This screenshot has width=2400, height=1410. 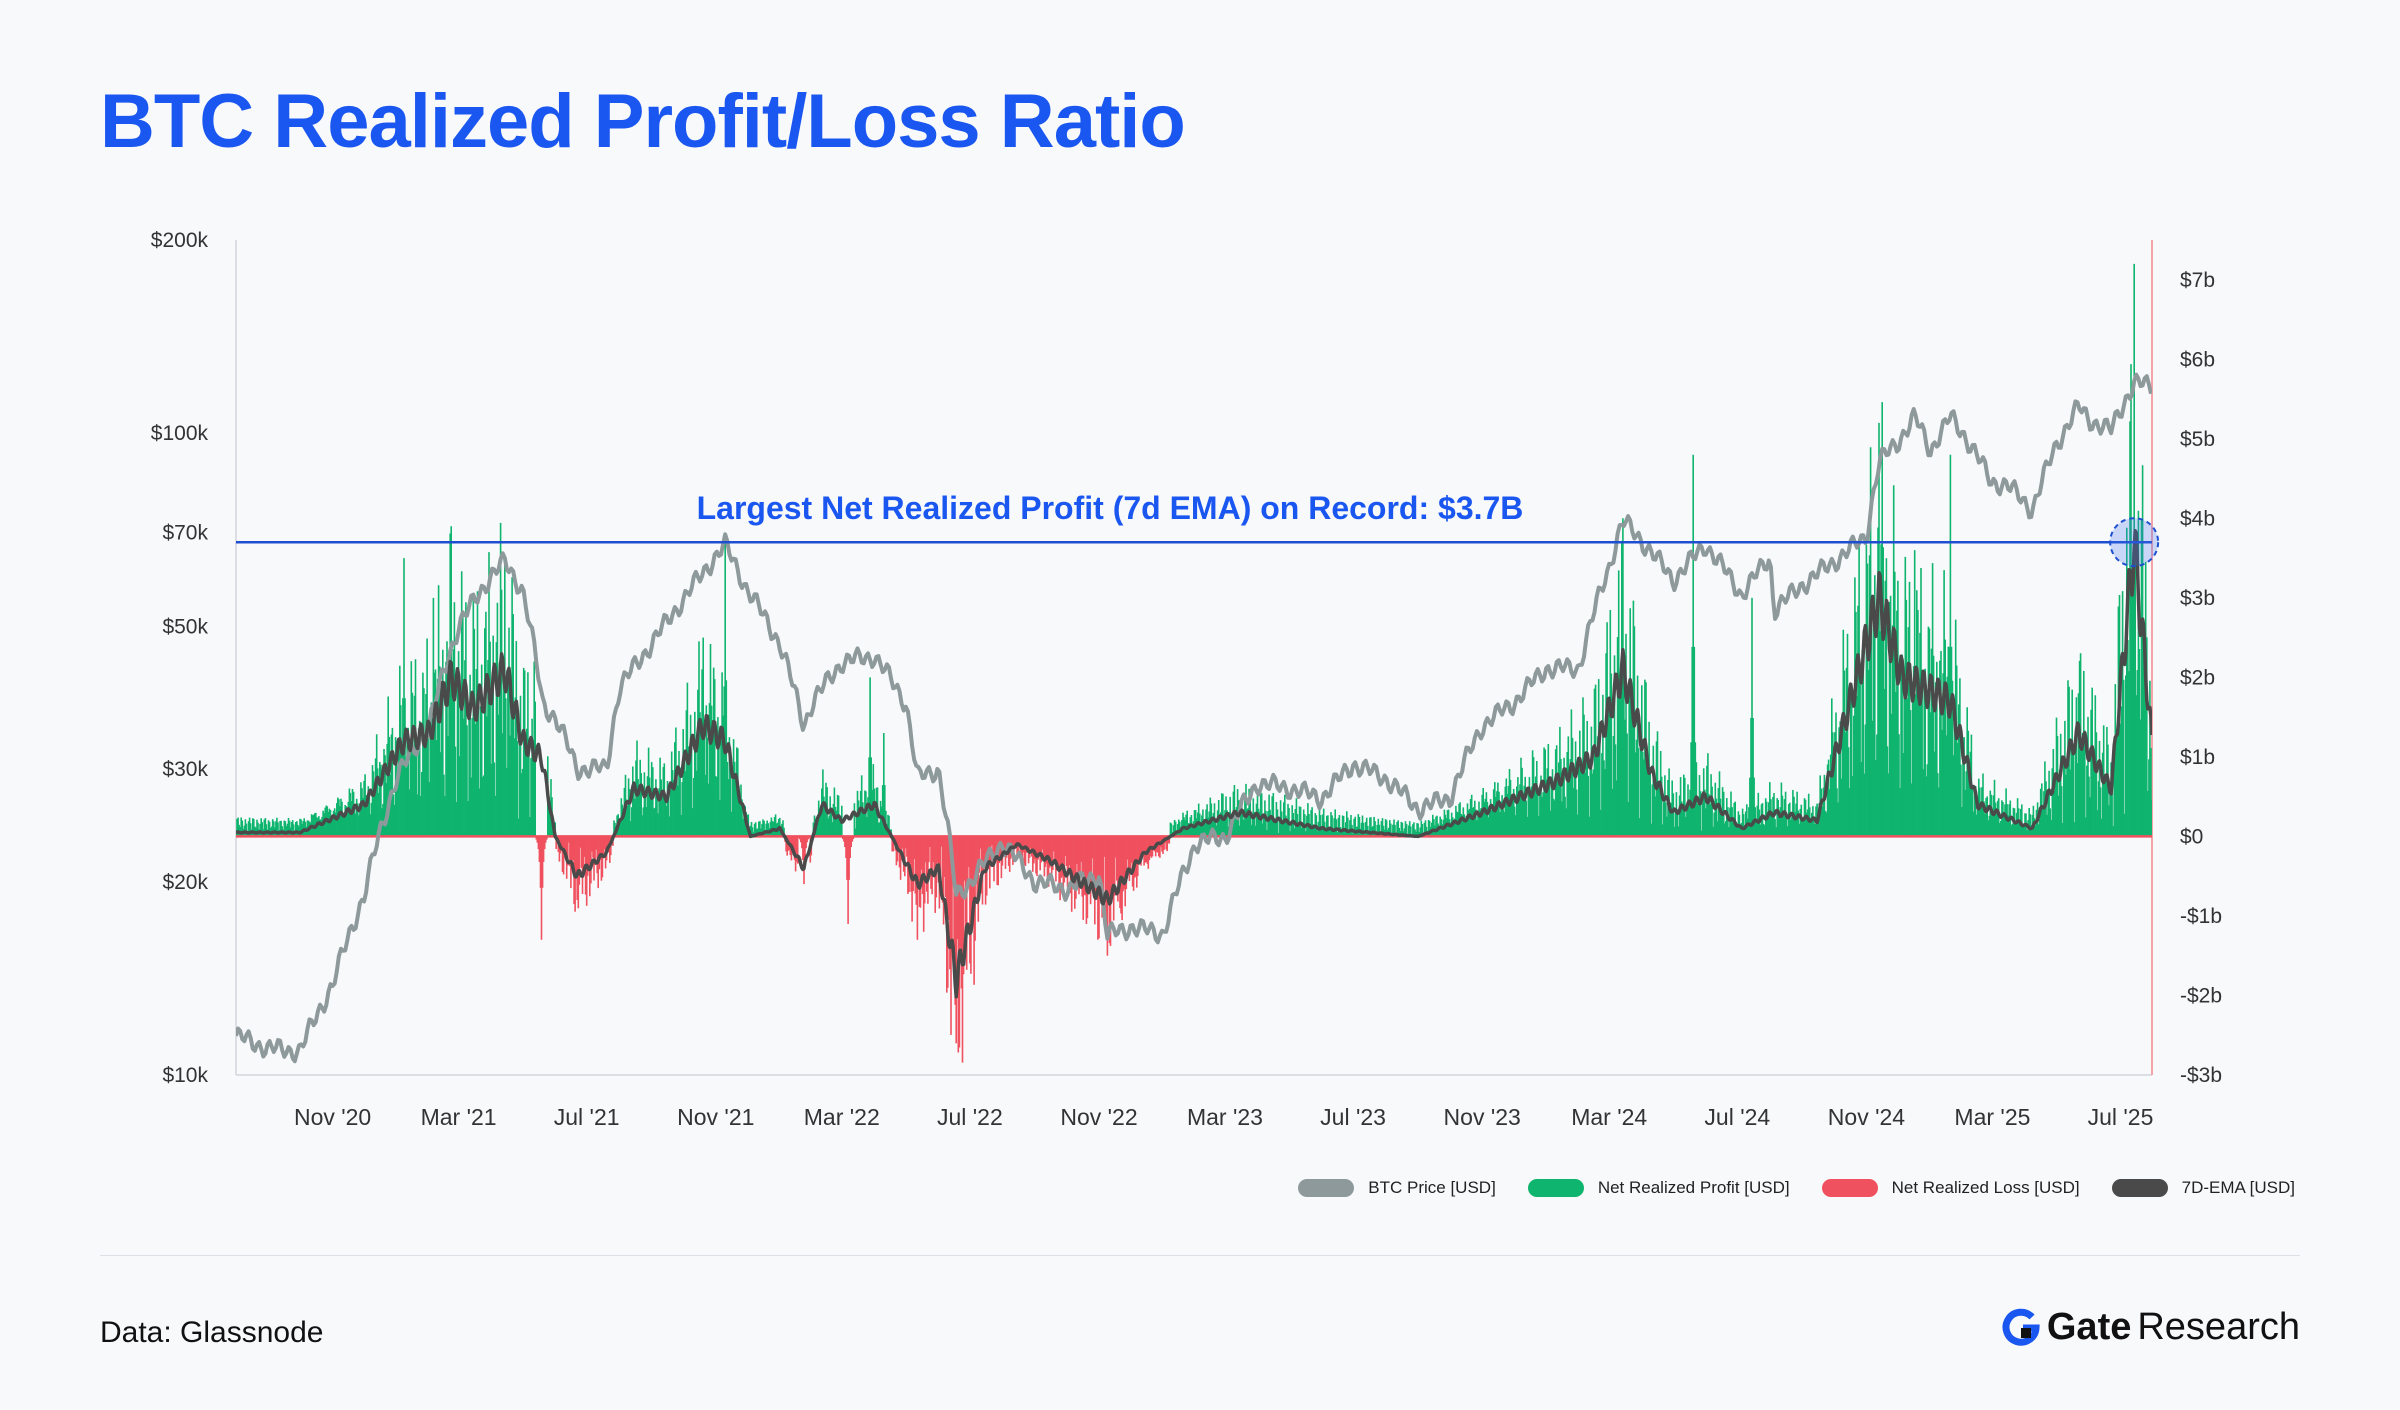 I want to click on y-left-tick-label: $20k, so click(x=185, y=882).